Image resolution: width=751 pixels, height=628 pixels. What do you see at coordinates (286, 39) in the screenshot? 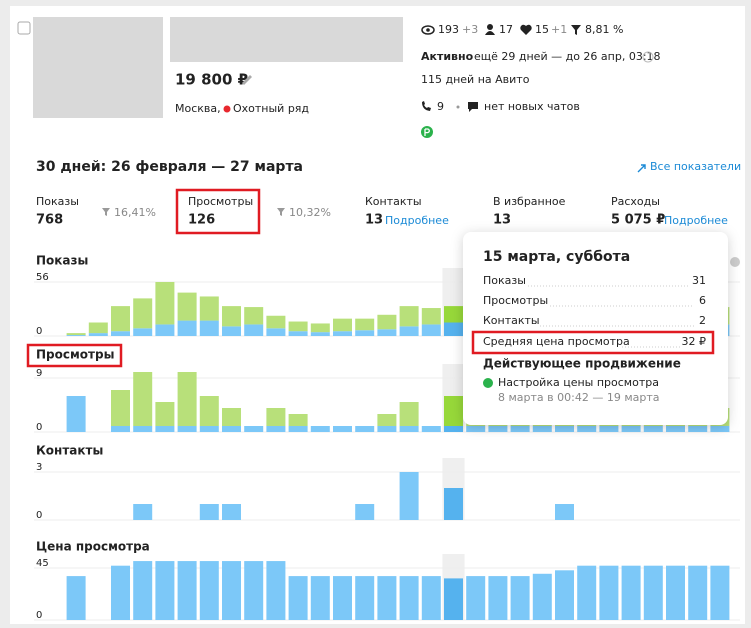
I see `title-placeholder` at bounding box center [286, 39].